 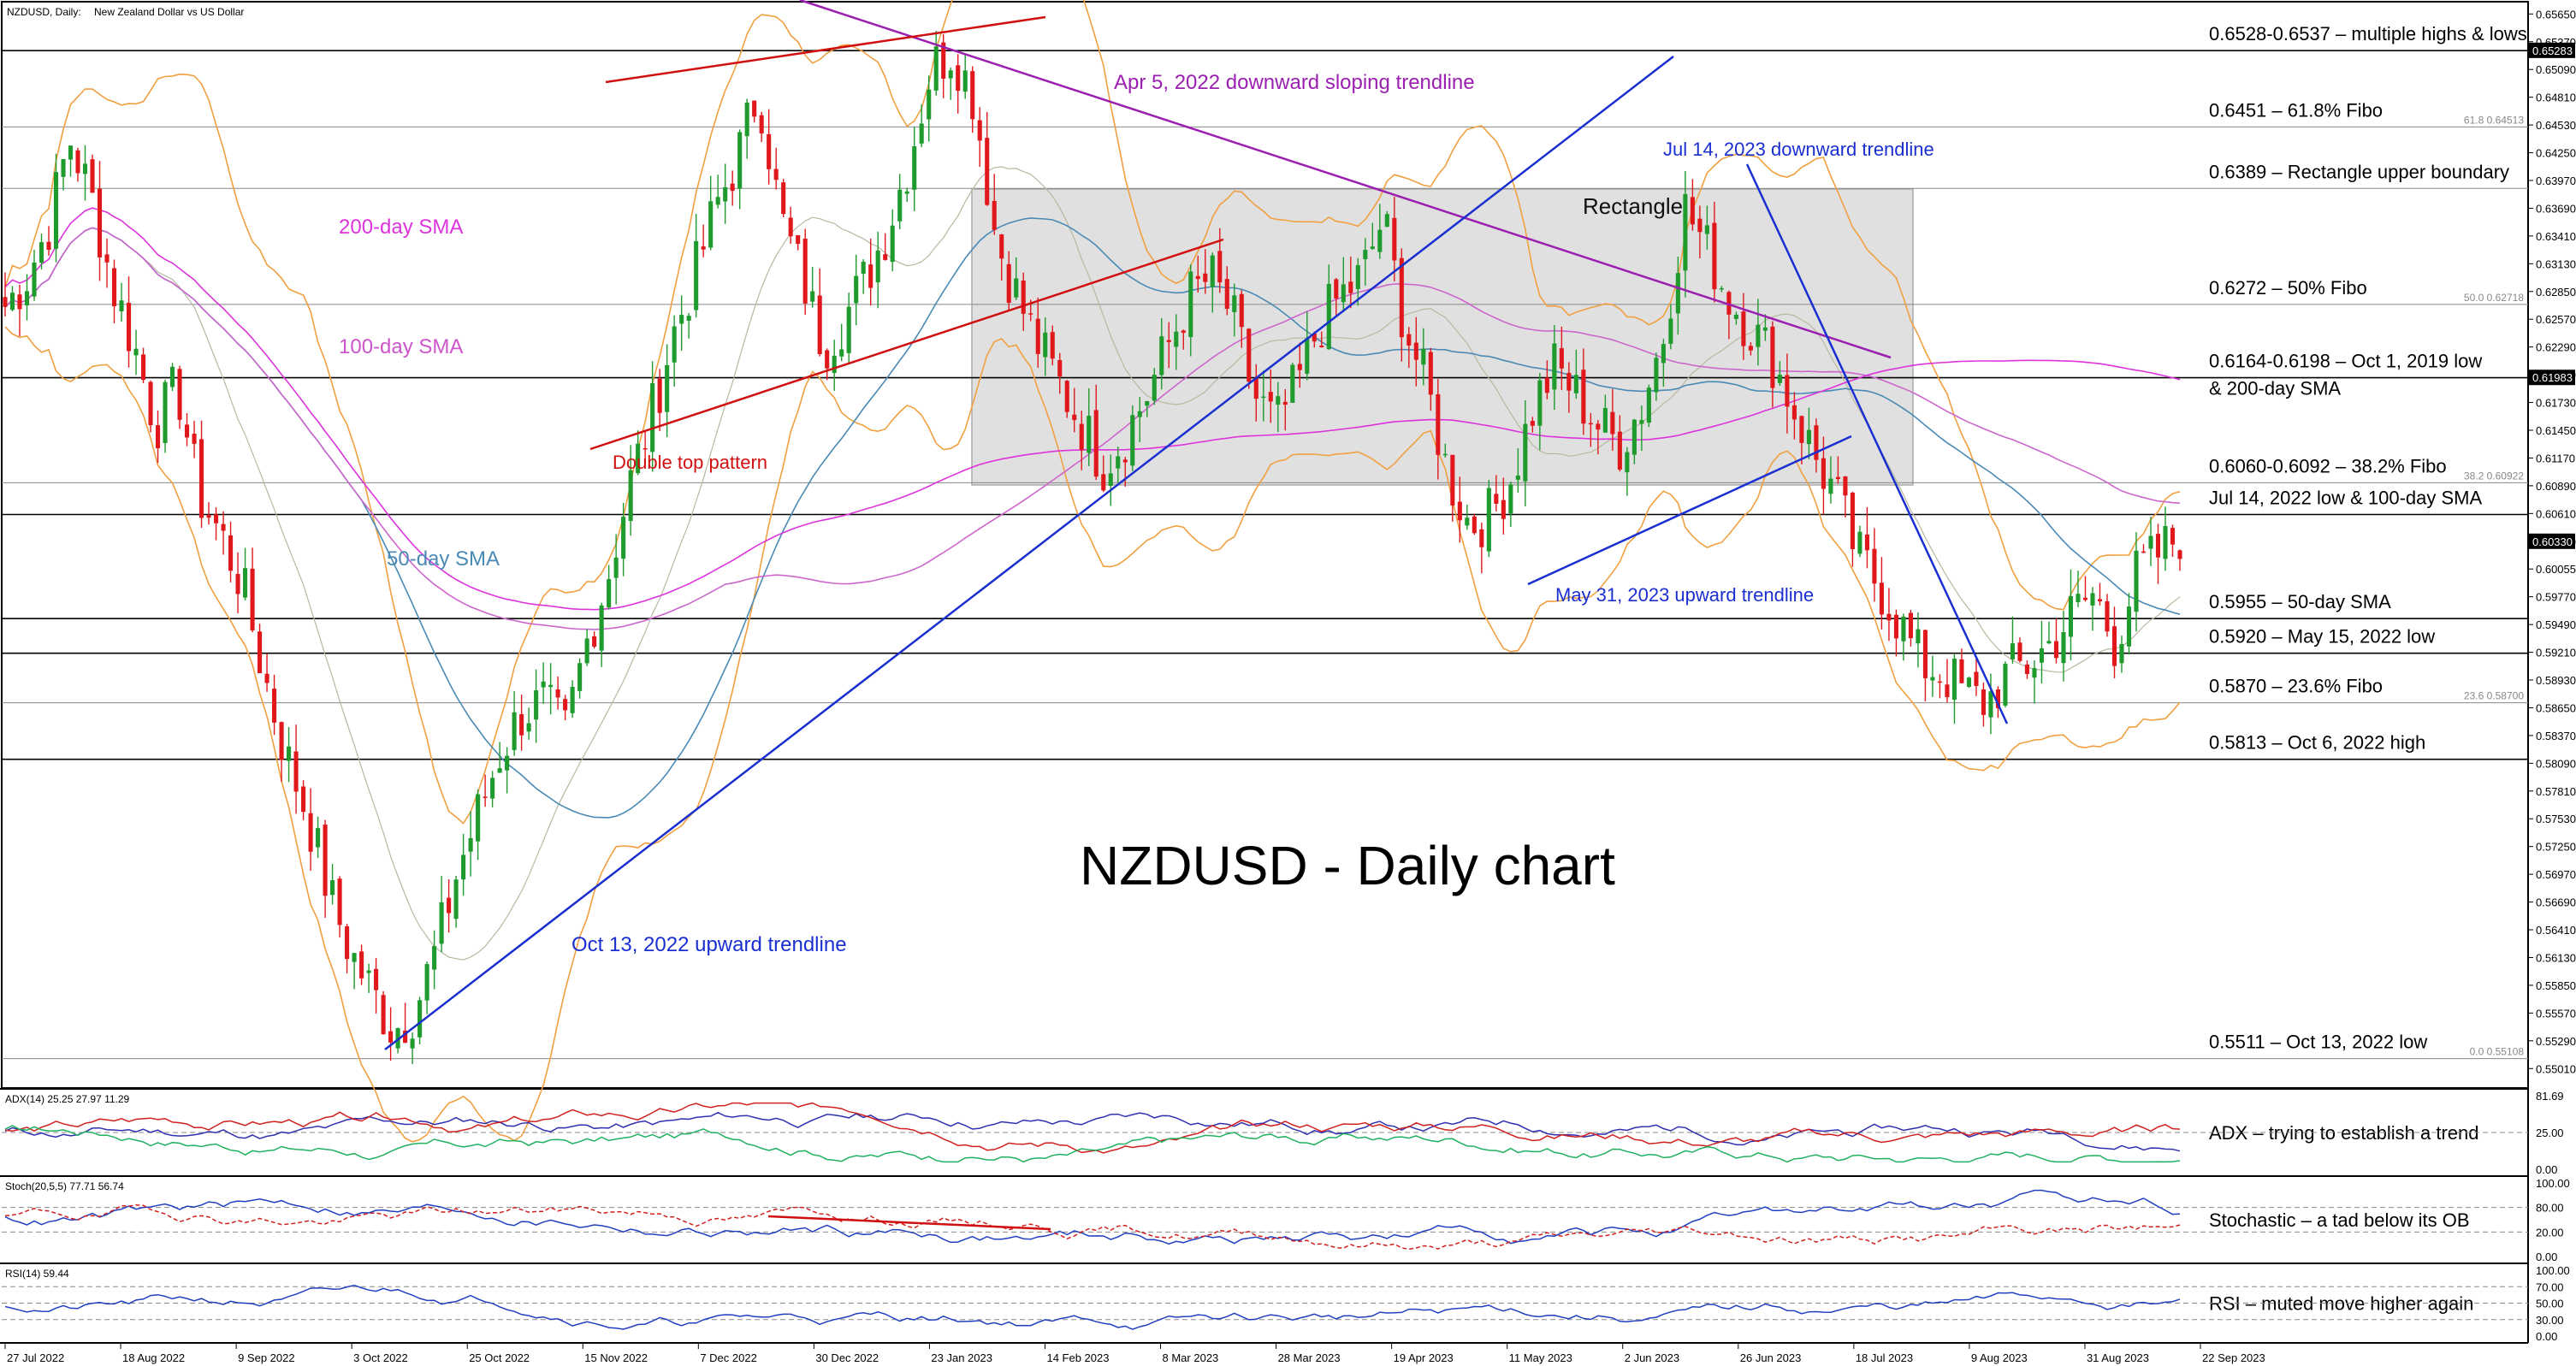 I want to click on price-tag-label: 0.65283, so click(x=2553, y=50).